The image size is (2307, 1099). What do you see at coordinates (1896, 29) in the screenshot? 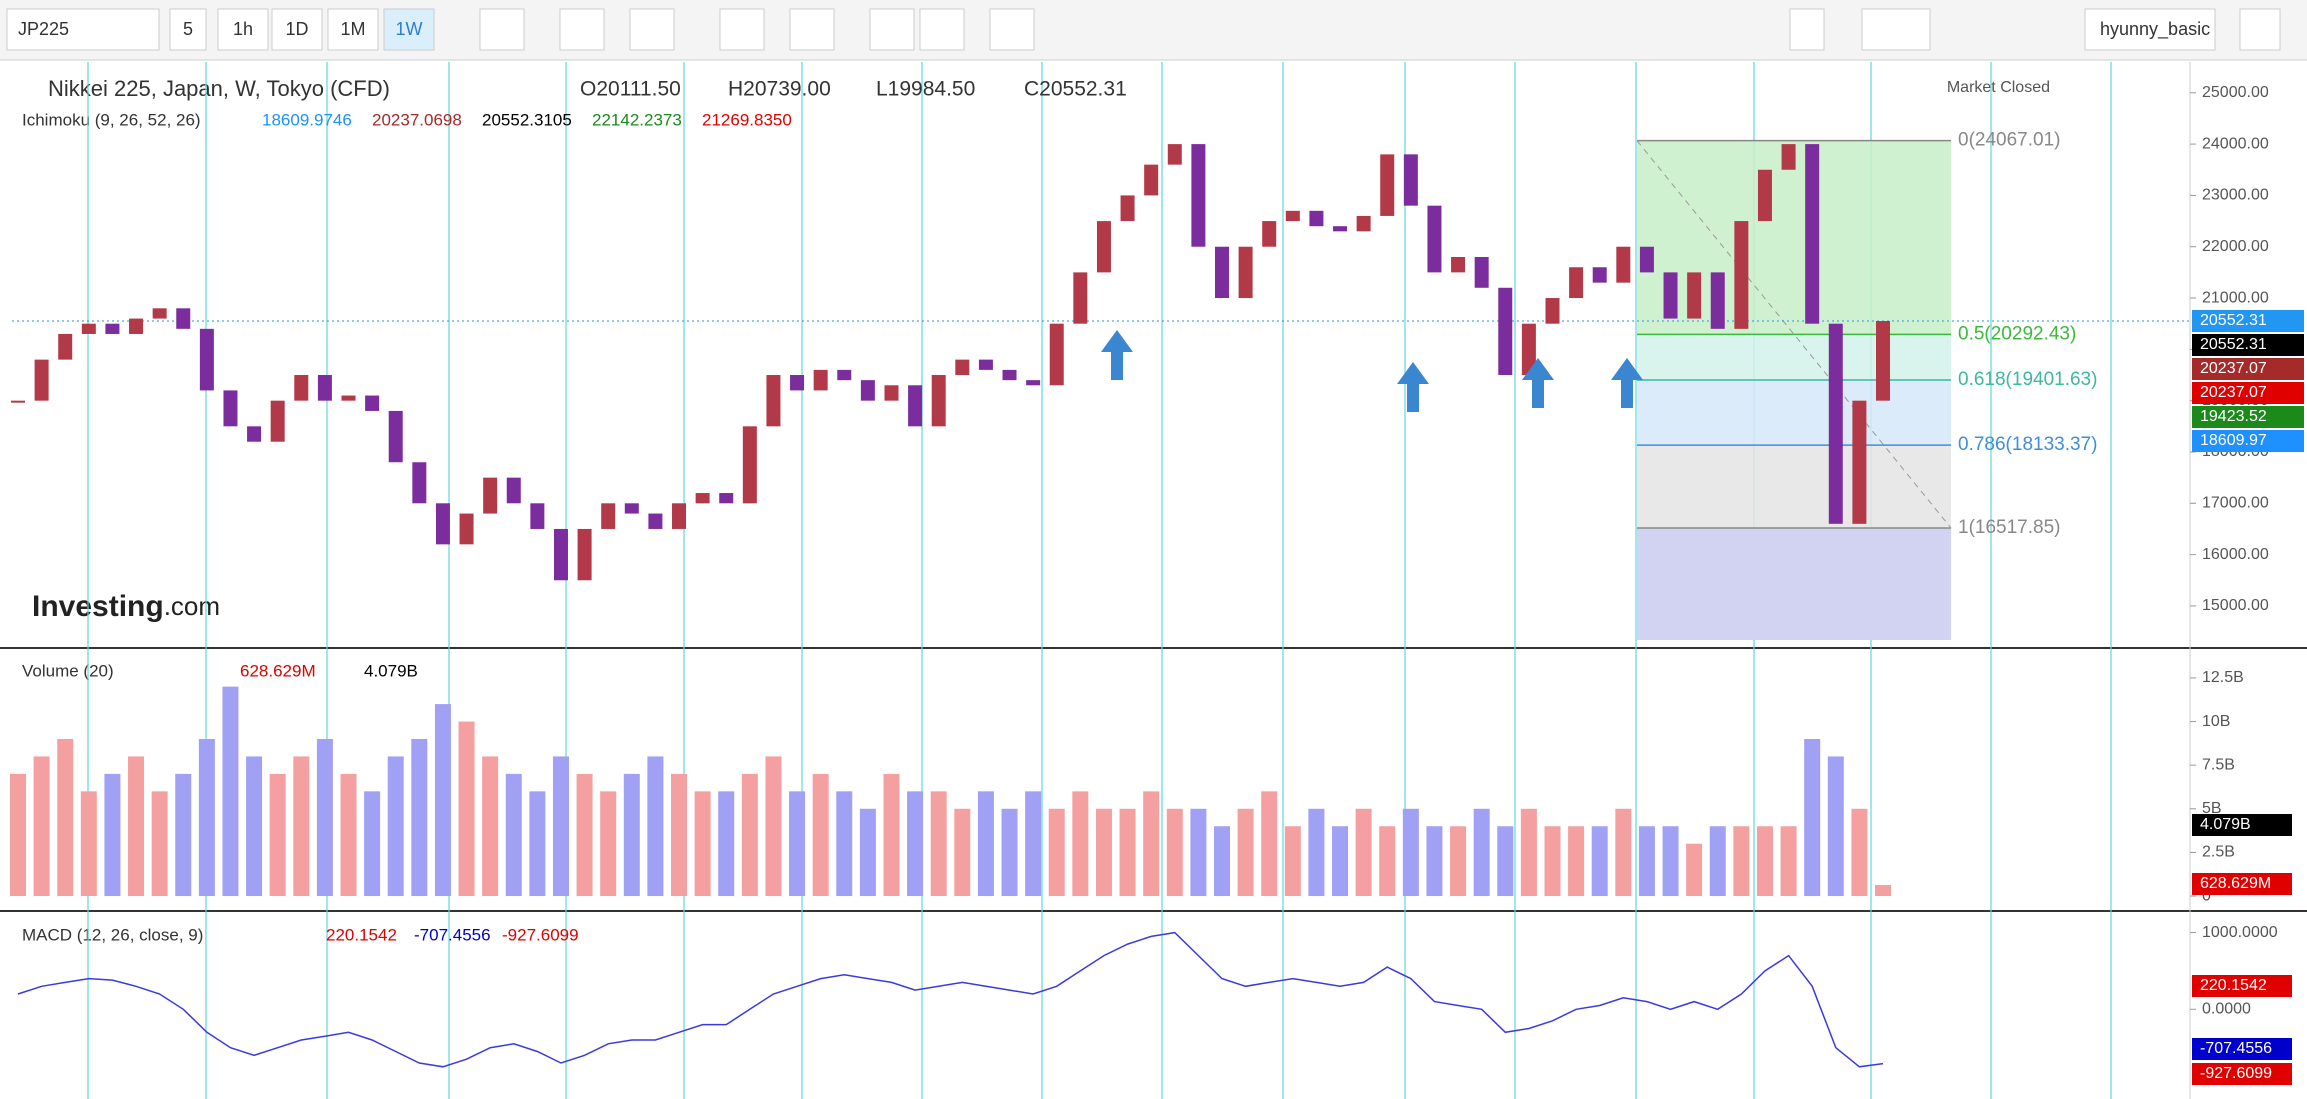
I see `color-button` at bounding box center [1896, 29].